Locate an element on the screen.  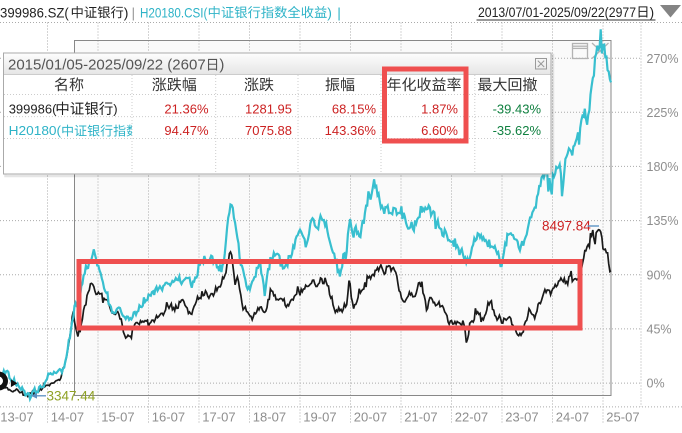
svg-text: 1281.95 is located at coordinates (268, 109).